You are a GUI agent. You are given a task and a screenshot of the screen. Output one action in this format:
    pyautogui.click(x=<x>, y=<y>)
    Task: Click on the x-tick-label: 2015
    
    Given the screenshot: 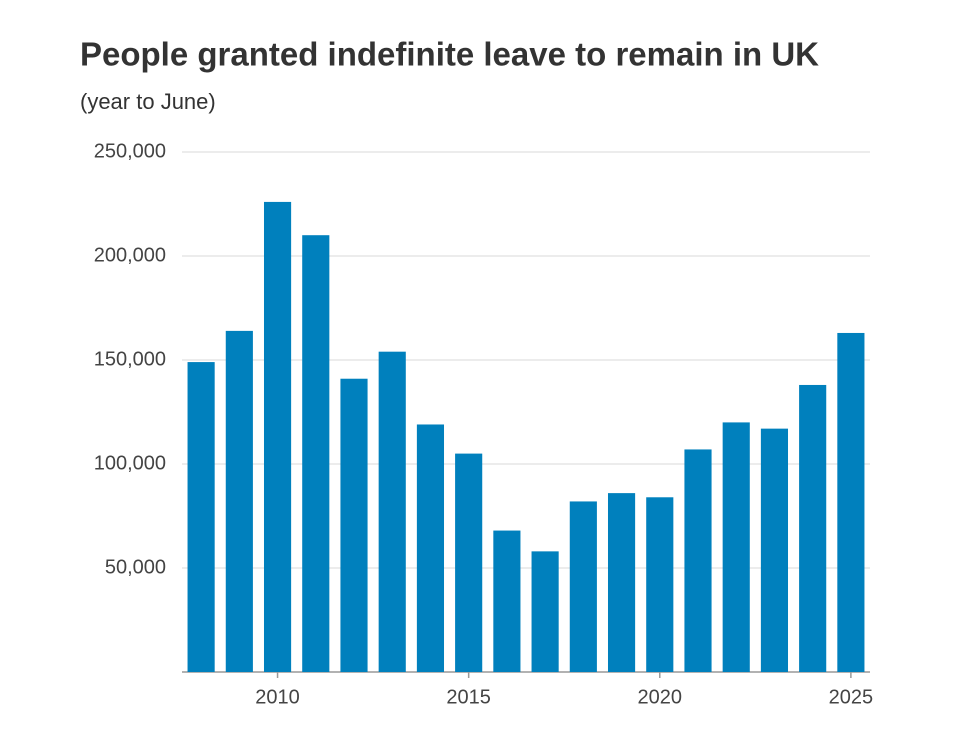 What is the action you would take?
    pyautogui.click(x=468, y=697)
    